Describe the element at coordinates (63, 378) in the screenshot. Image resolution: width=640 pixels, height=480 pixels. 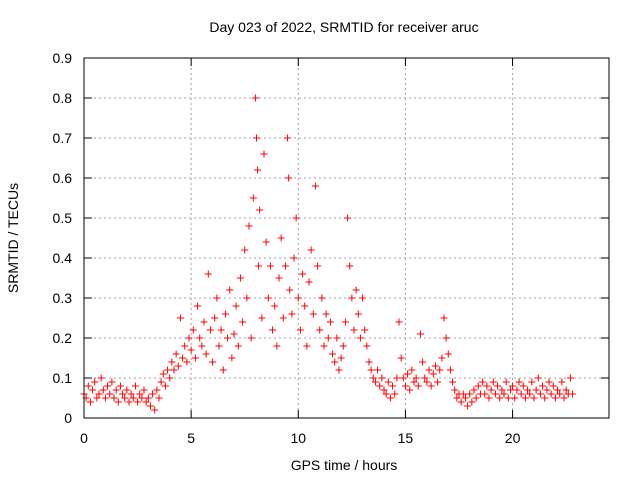
I see `y-tick-label: 0.1` at that location.